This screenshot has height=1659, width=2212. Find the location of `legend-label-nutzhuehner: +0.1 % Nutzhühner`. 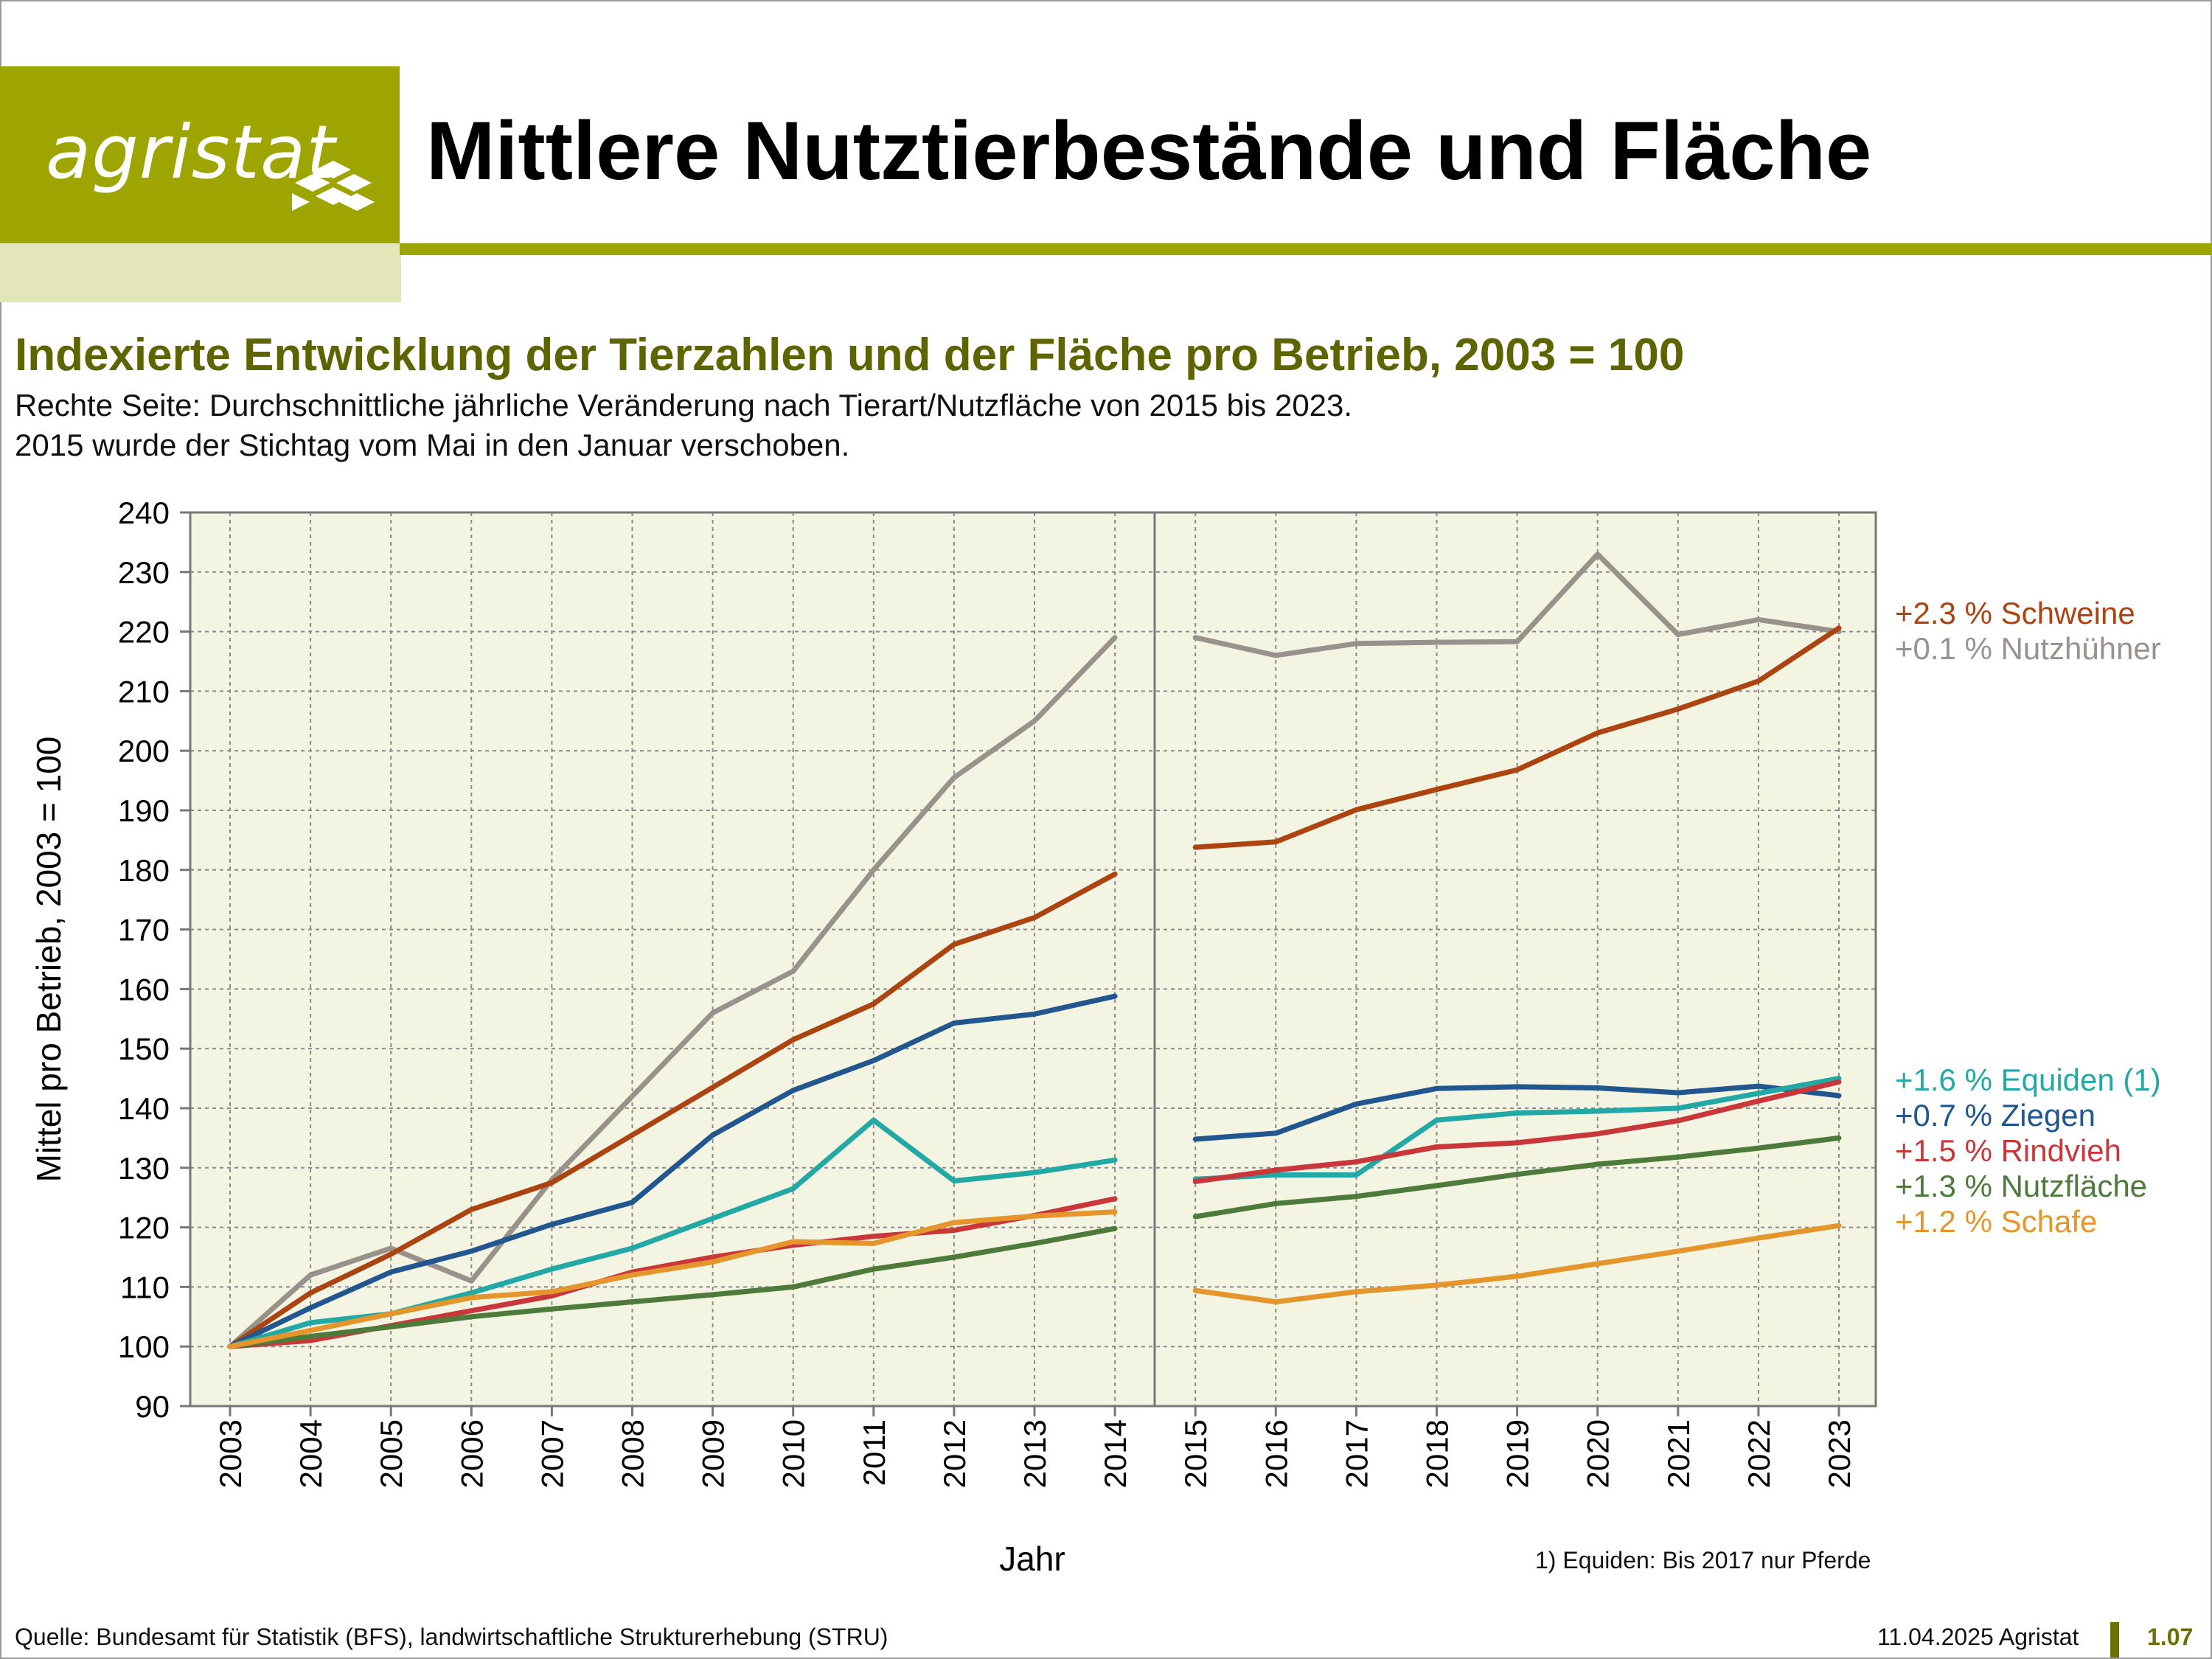

legend-label-nutzhuehner: +0.1 % Nutzhühner is located at coordinates (2028, 648).